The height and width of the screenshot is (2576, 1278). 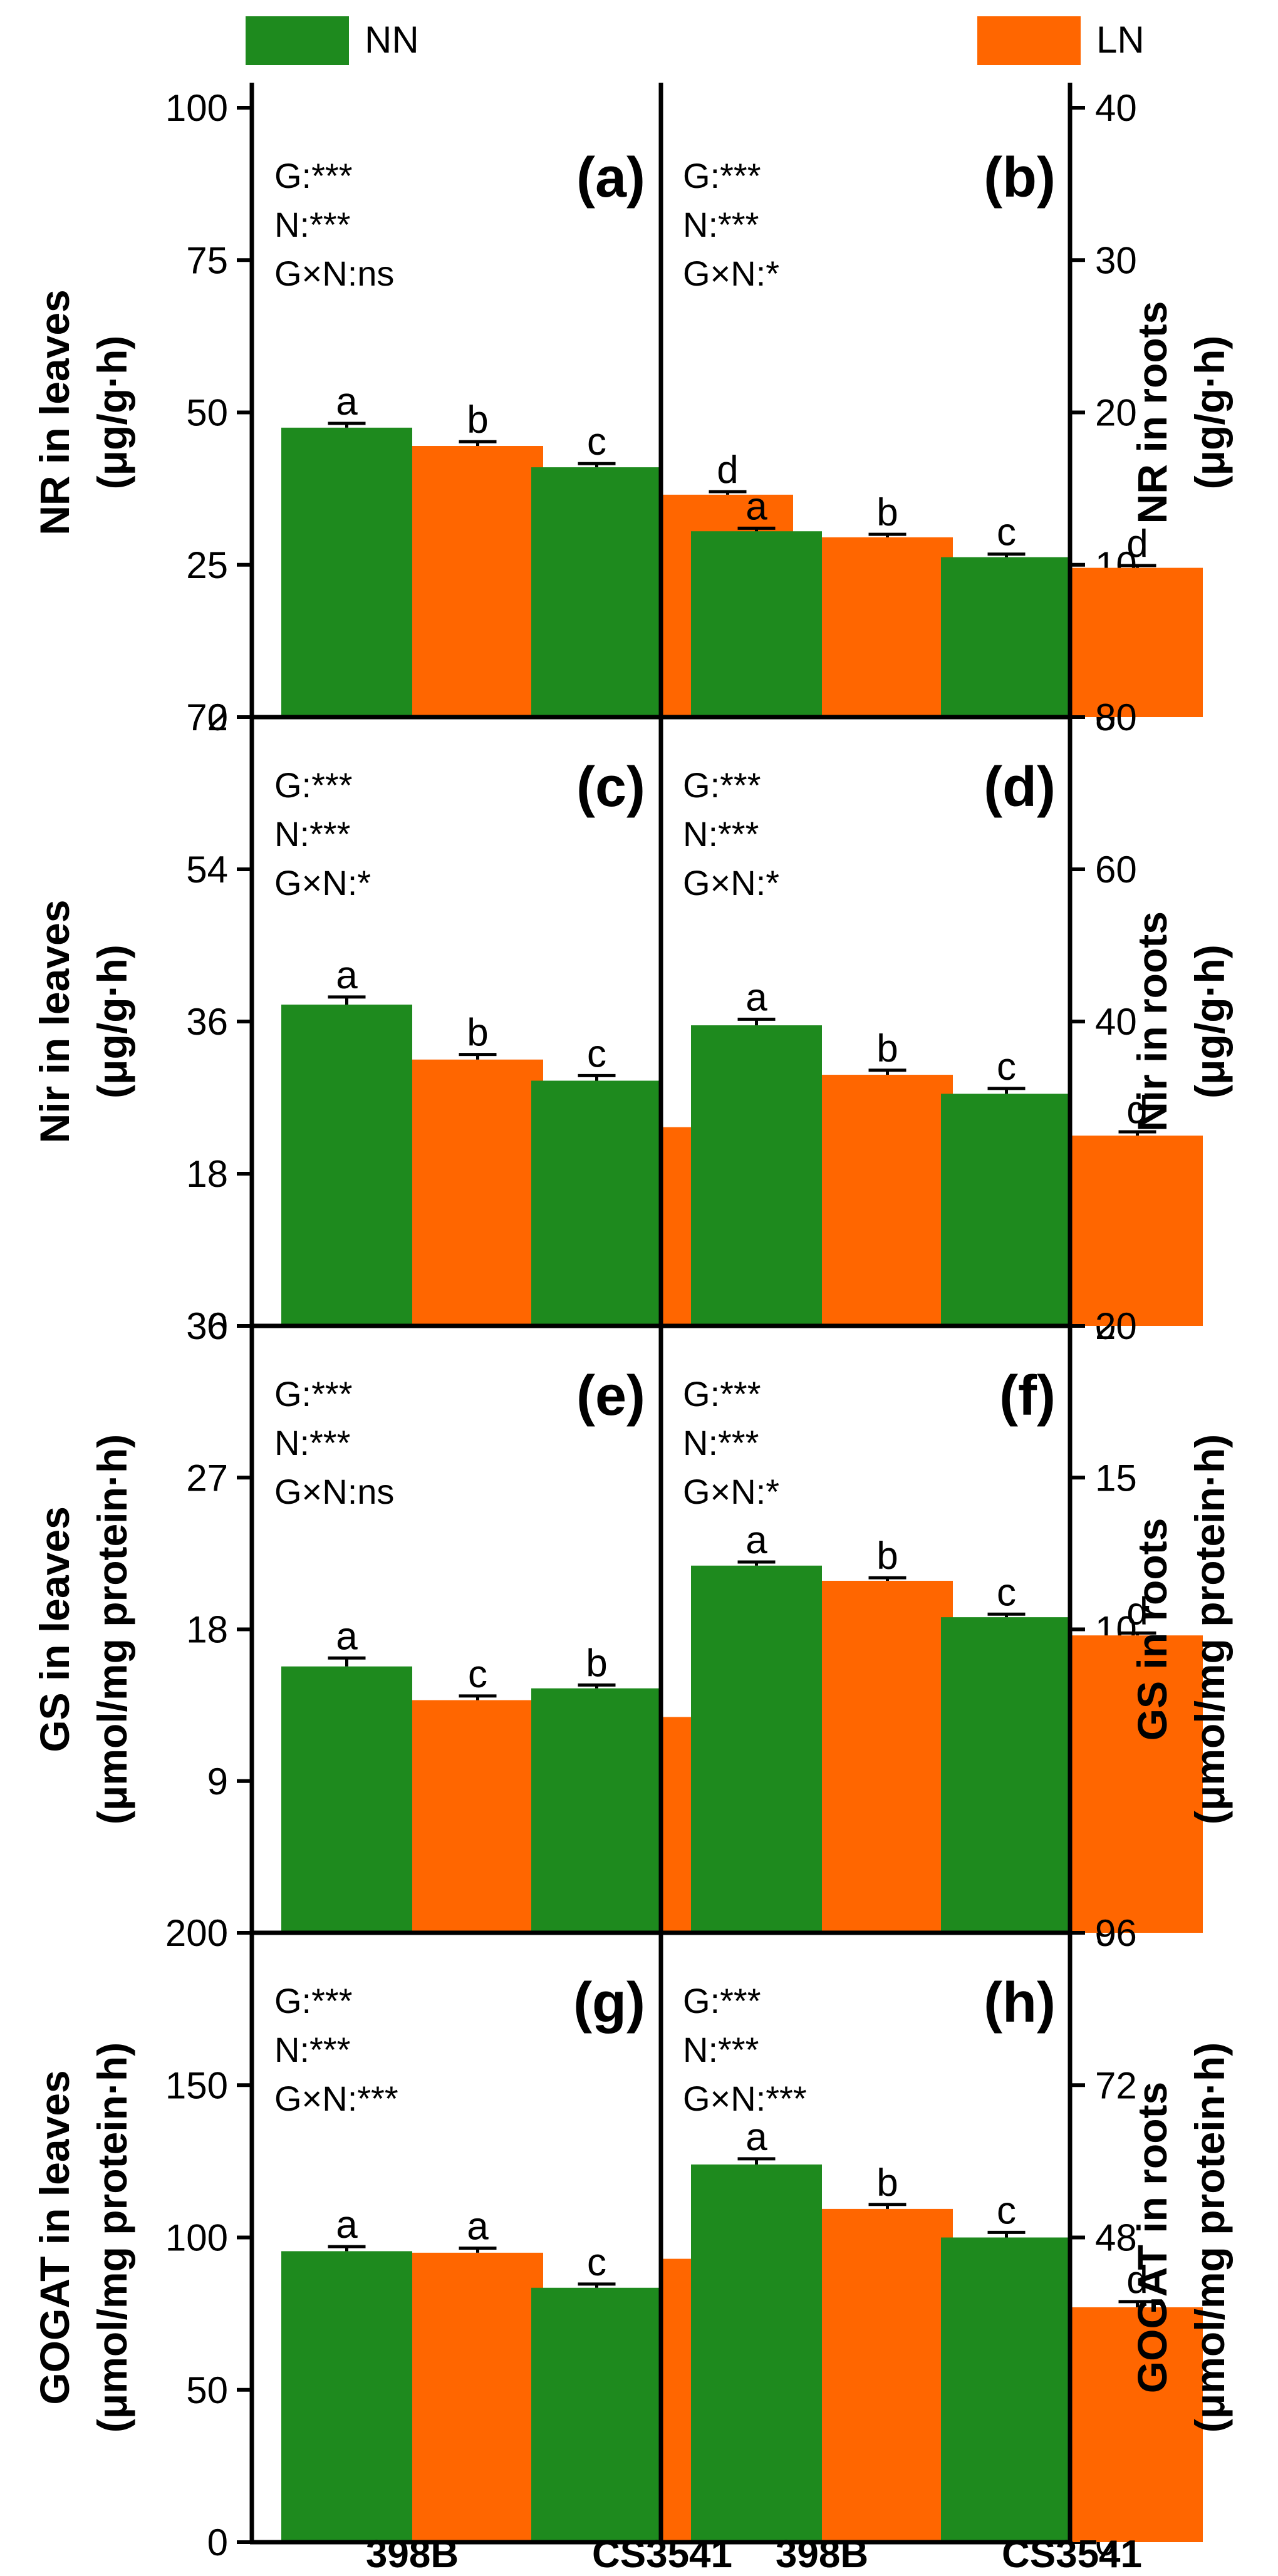 I want to click on y-tick-label: 36, so click(x=207, y=1022).